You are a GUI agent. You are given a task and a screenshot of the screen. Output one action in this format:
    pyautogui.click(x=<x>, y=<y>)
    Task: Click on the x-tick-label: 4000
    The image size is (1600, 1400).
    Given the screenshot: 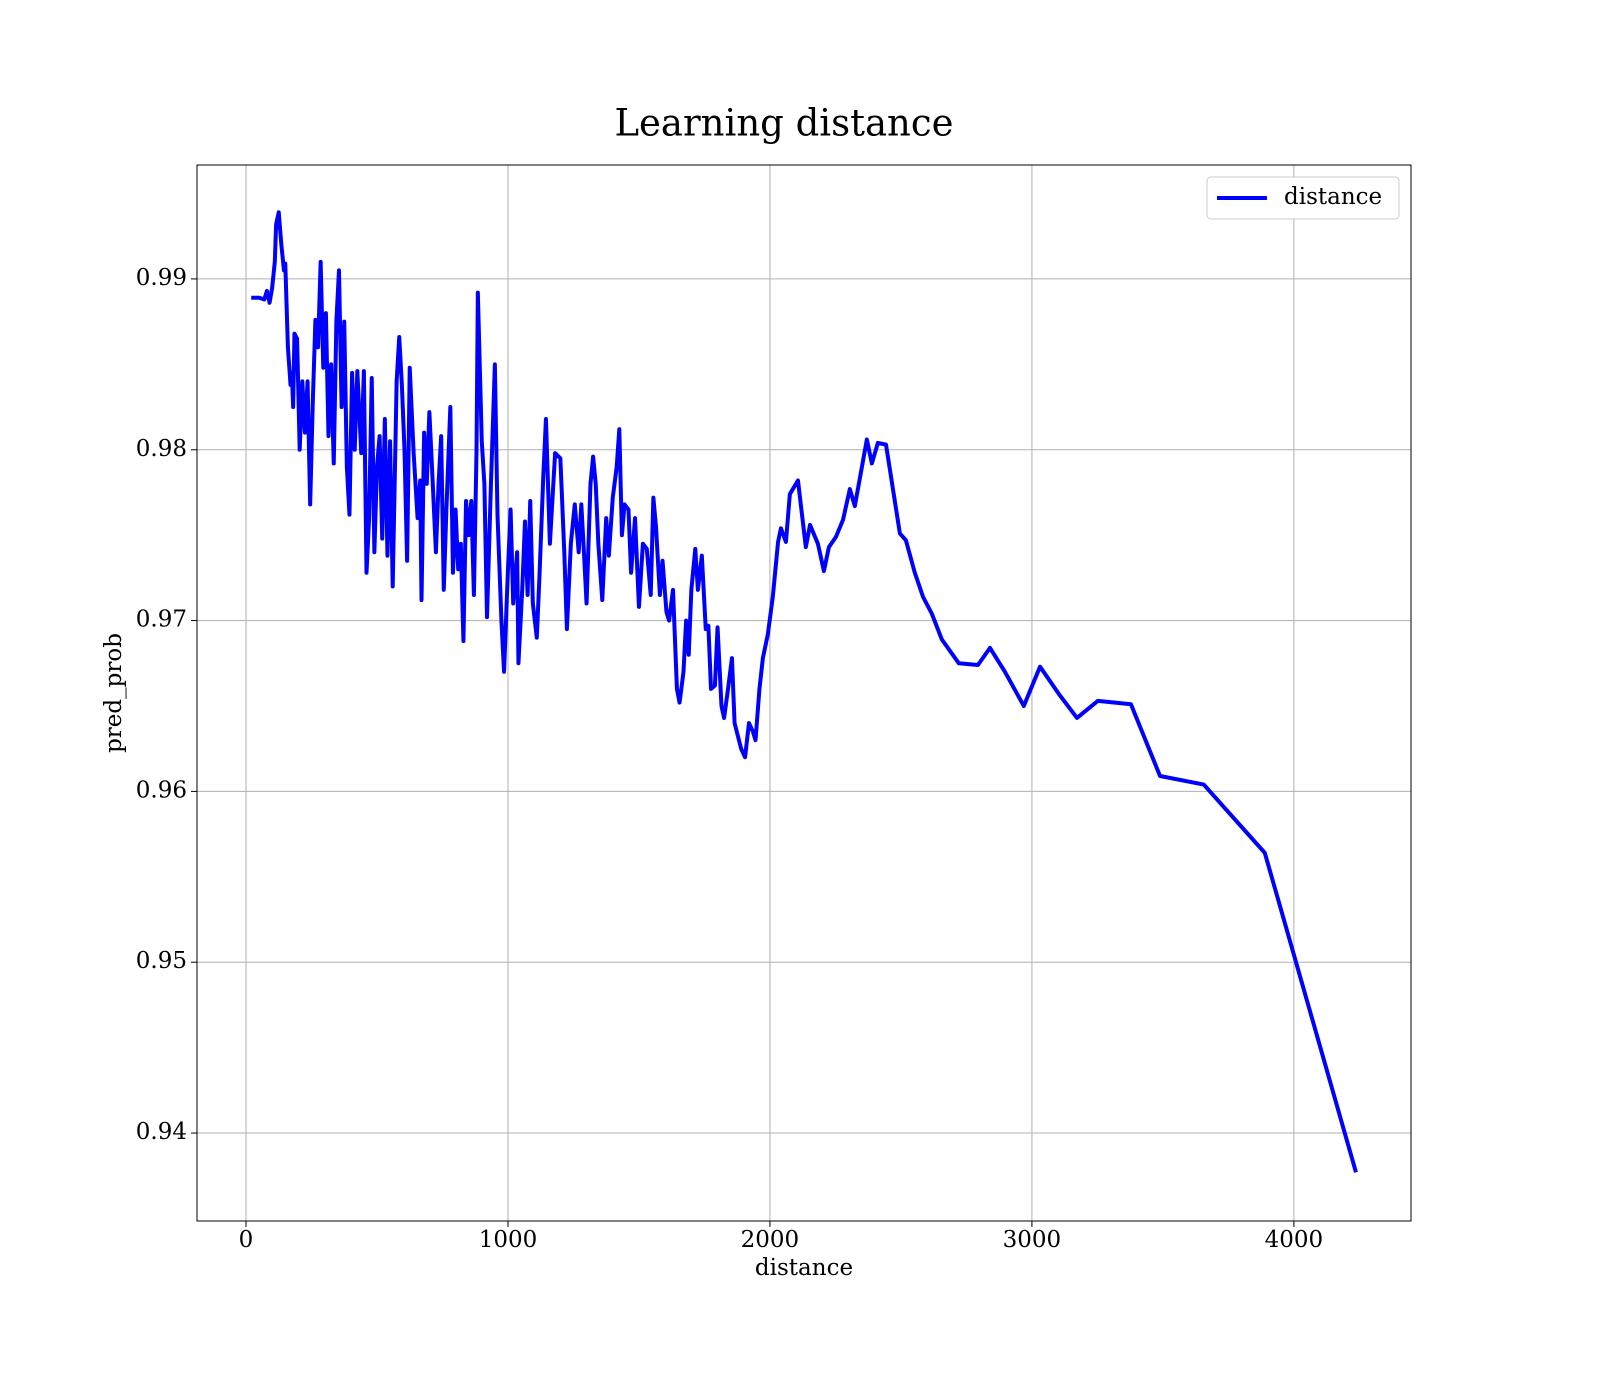 What is the action you would take?
    pyautogui.click(x=1294, y=1240)
    